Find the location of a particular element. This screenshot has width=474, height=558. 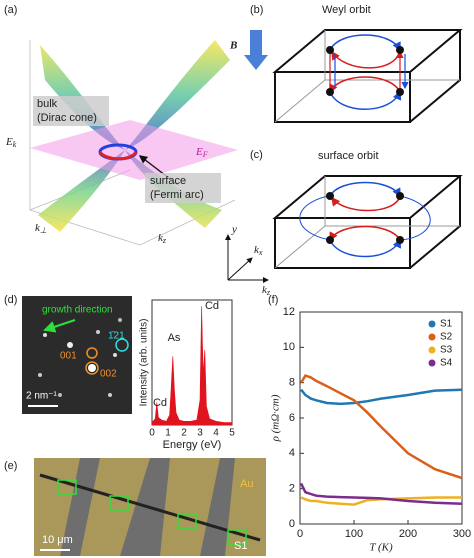

plot-frame is located at coordinates (381, 418).